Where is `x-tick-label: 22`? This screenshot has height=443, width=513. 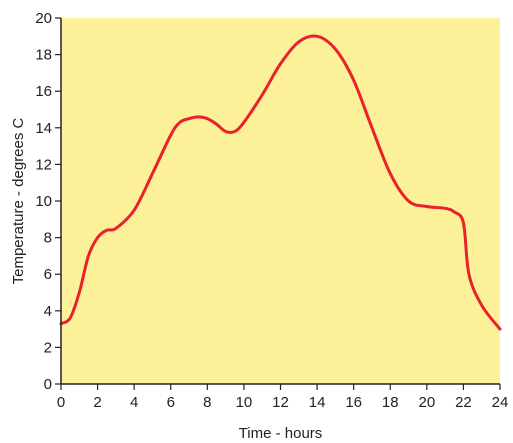
x-tick-label: 22 is located at coordinates (463, 402).